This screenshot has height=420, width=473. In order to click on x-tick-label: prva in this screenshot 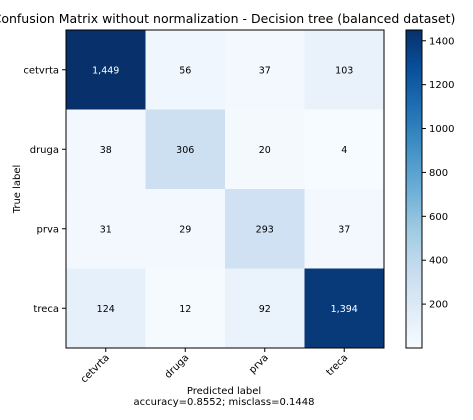, I will do `click(259, 364)`.